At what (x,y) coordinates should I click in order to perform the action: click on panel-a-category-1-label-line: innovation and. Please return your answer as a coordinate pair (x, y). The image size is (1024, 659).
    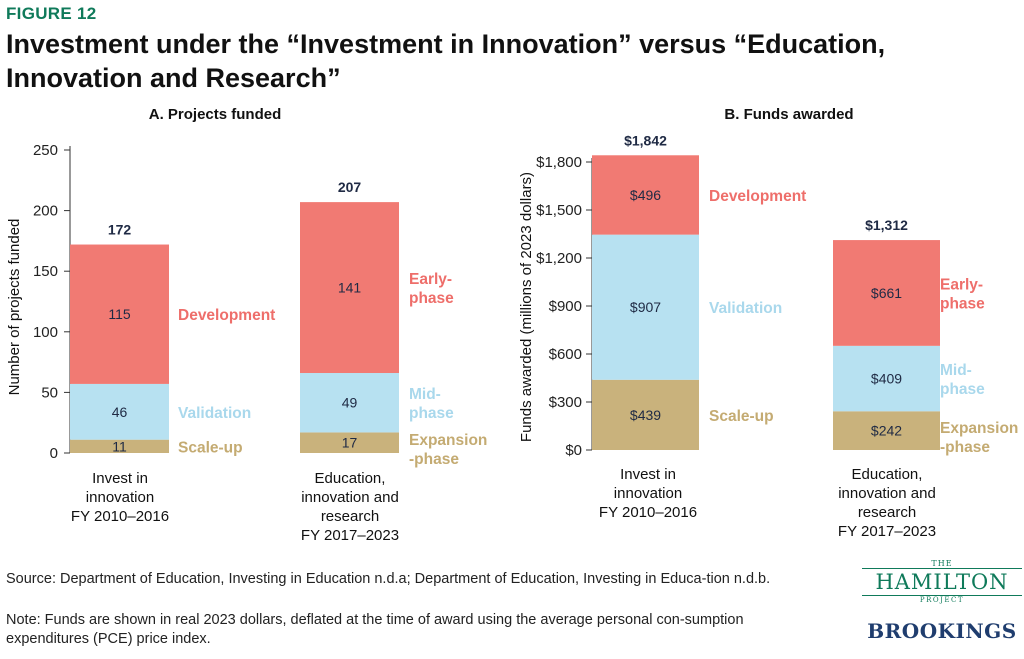
    Looking at the image, I should click on (350, 497).